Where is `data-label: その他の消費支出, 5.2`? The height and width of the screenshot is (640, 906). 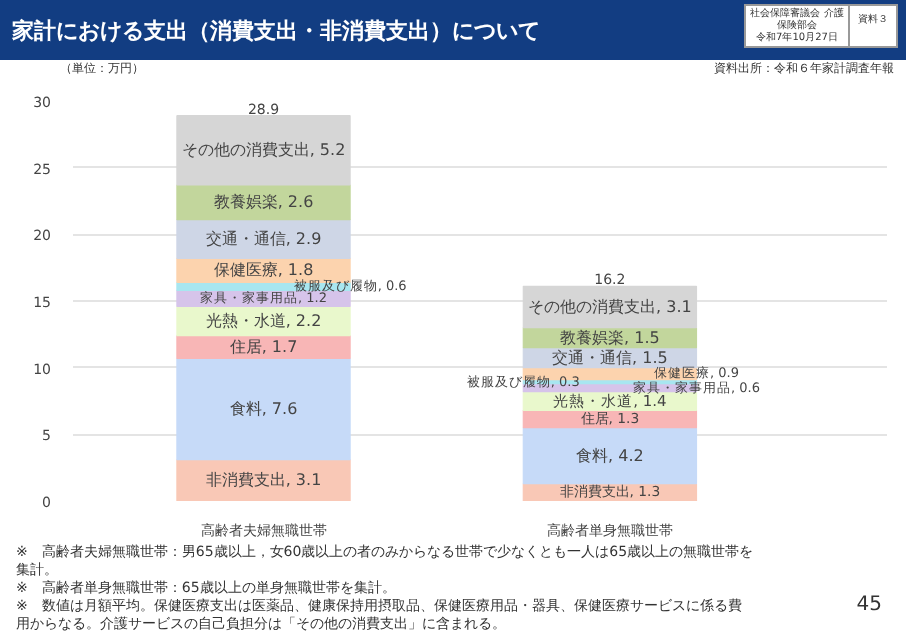
data-label: その他の消費支出, 5.2 is located at coordinates (263, 150).